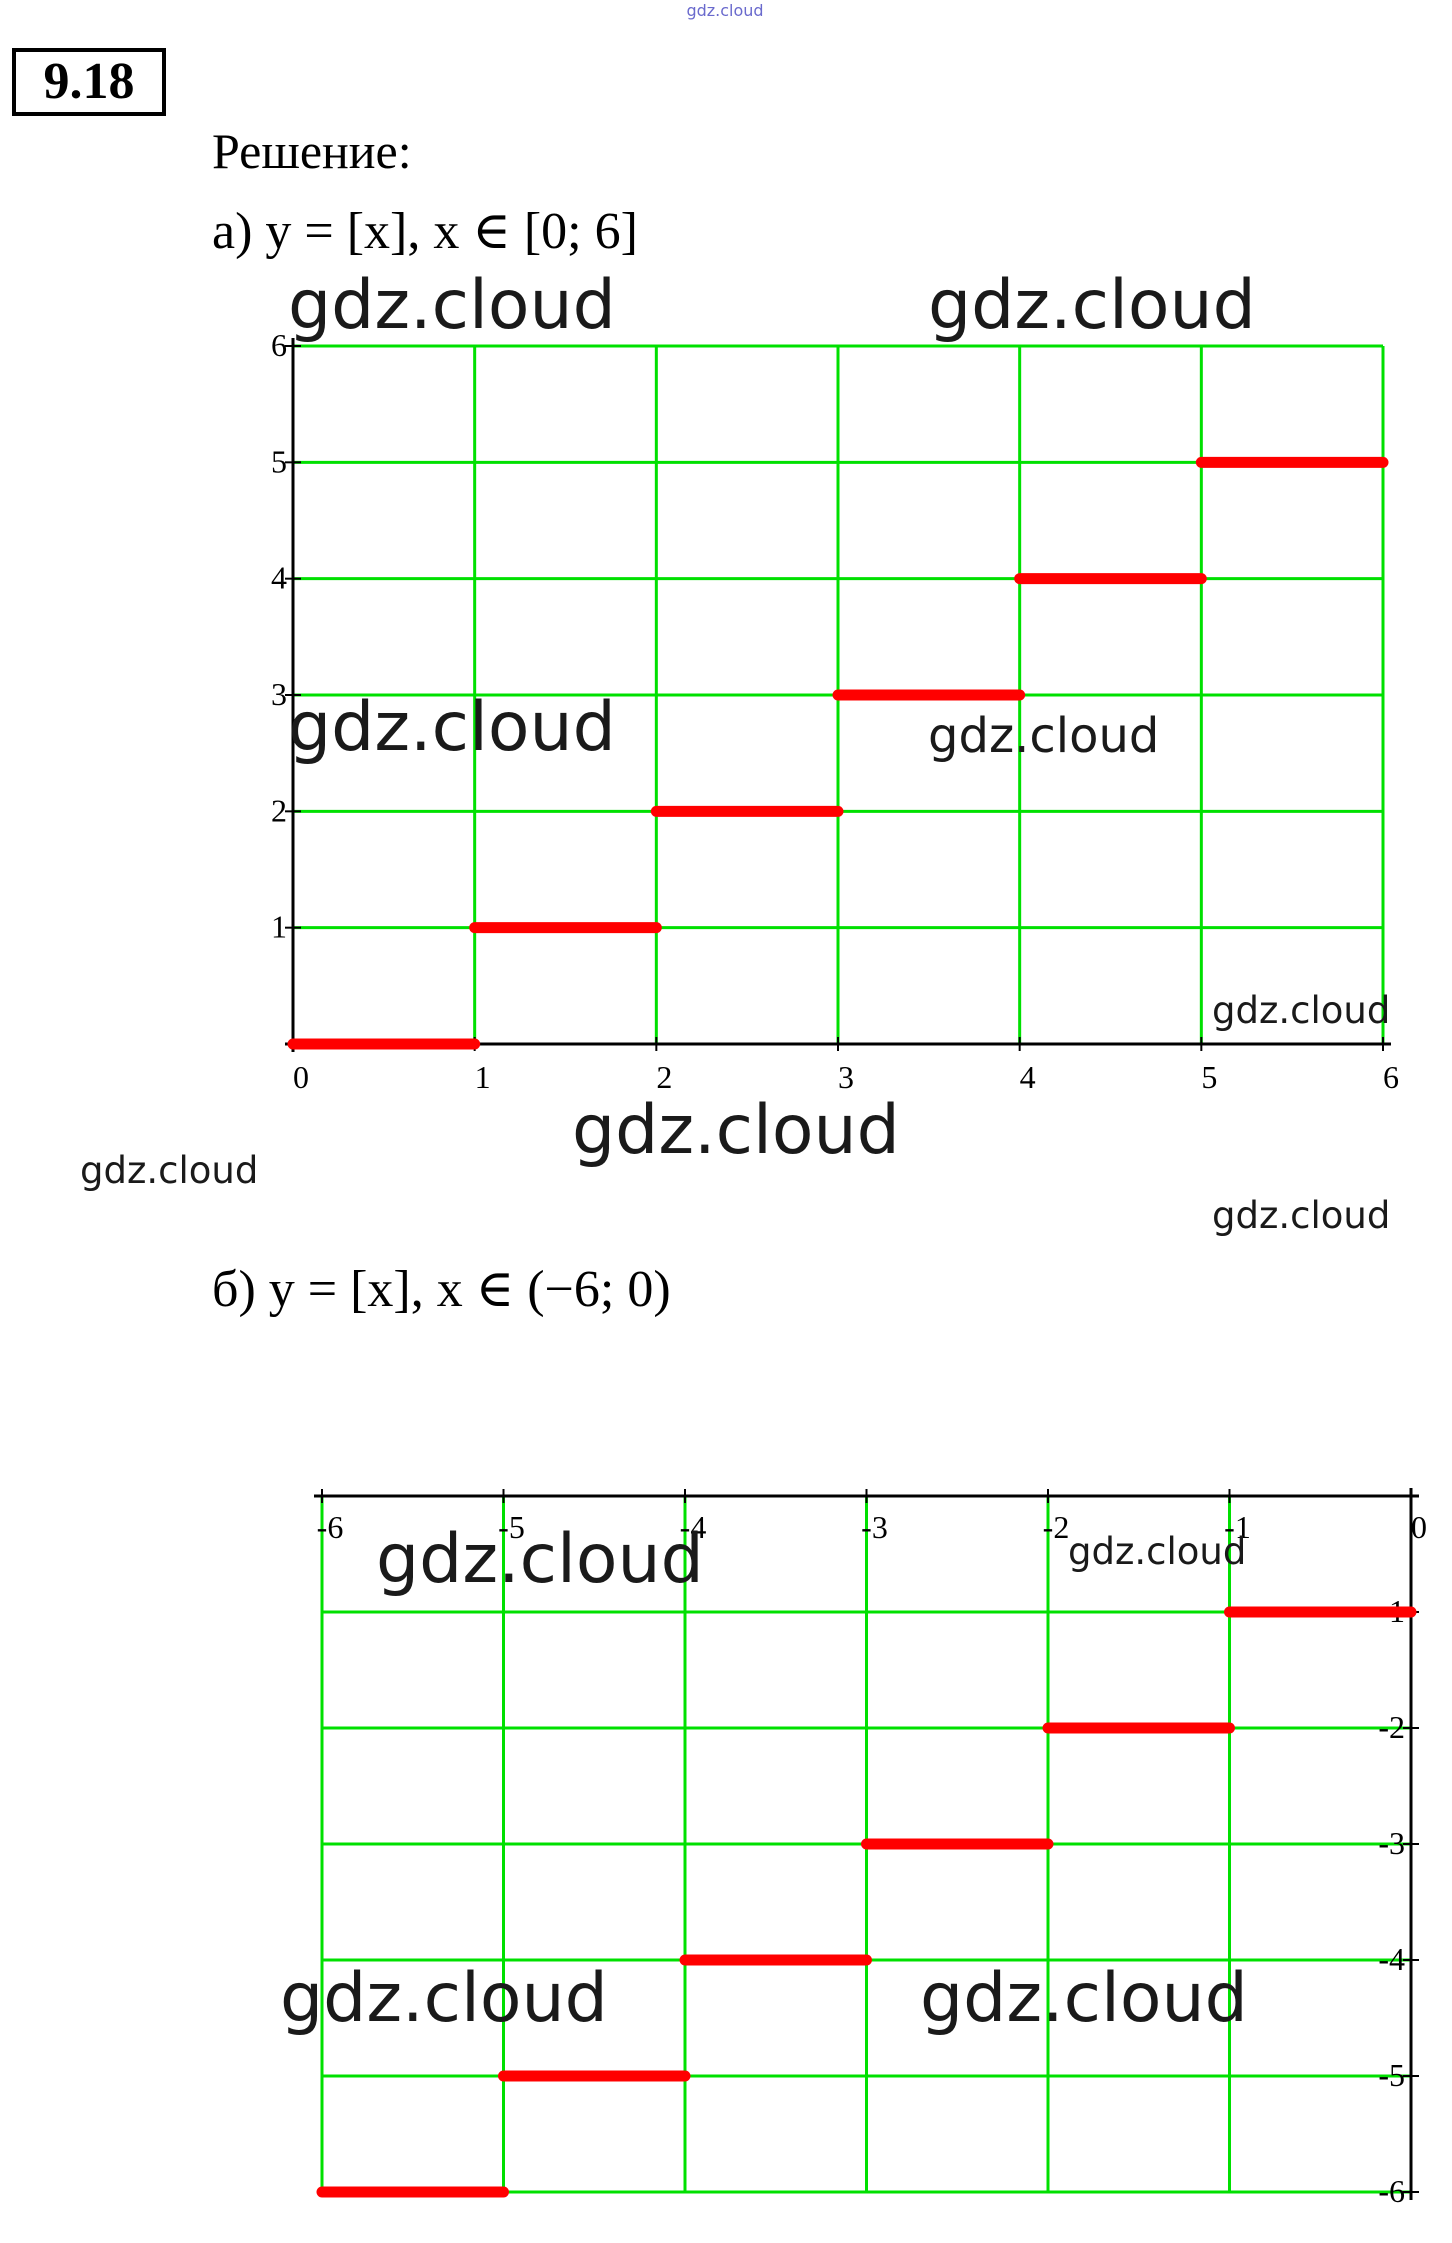  What do you see at coordinates (279, 578) in the screenshot?
I see `y-tick-label: 4` at bounding box center [279, 578].